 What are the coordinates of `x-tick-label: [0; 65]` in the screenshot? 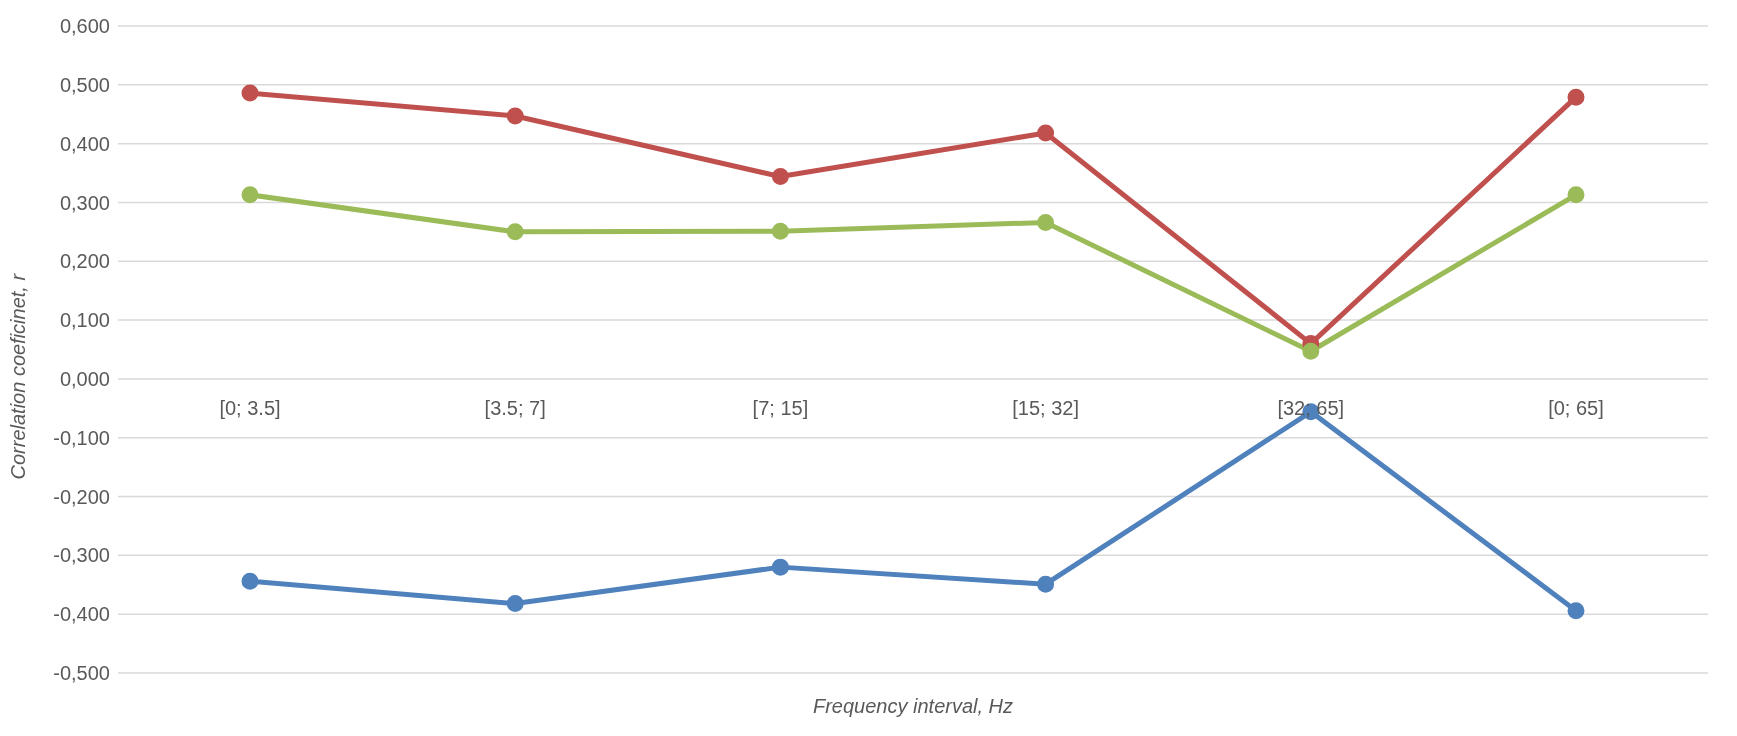 It's located at (1576, 407).